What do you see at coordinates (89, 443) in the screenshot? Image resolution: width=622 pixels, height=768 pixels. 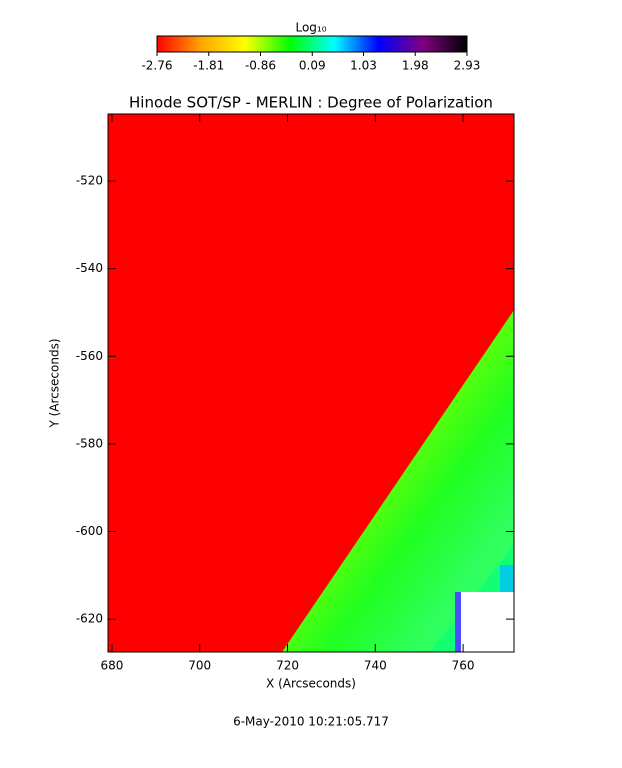 I see `y-tick-label: -580` at bounding box center [89, 443].